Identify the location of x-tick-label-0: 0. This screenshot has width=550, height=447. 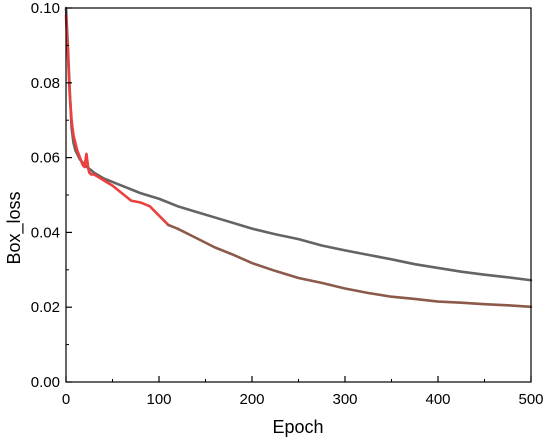
(66, 399).